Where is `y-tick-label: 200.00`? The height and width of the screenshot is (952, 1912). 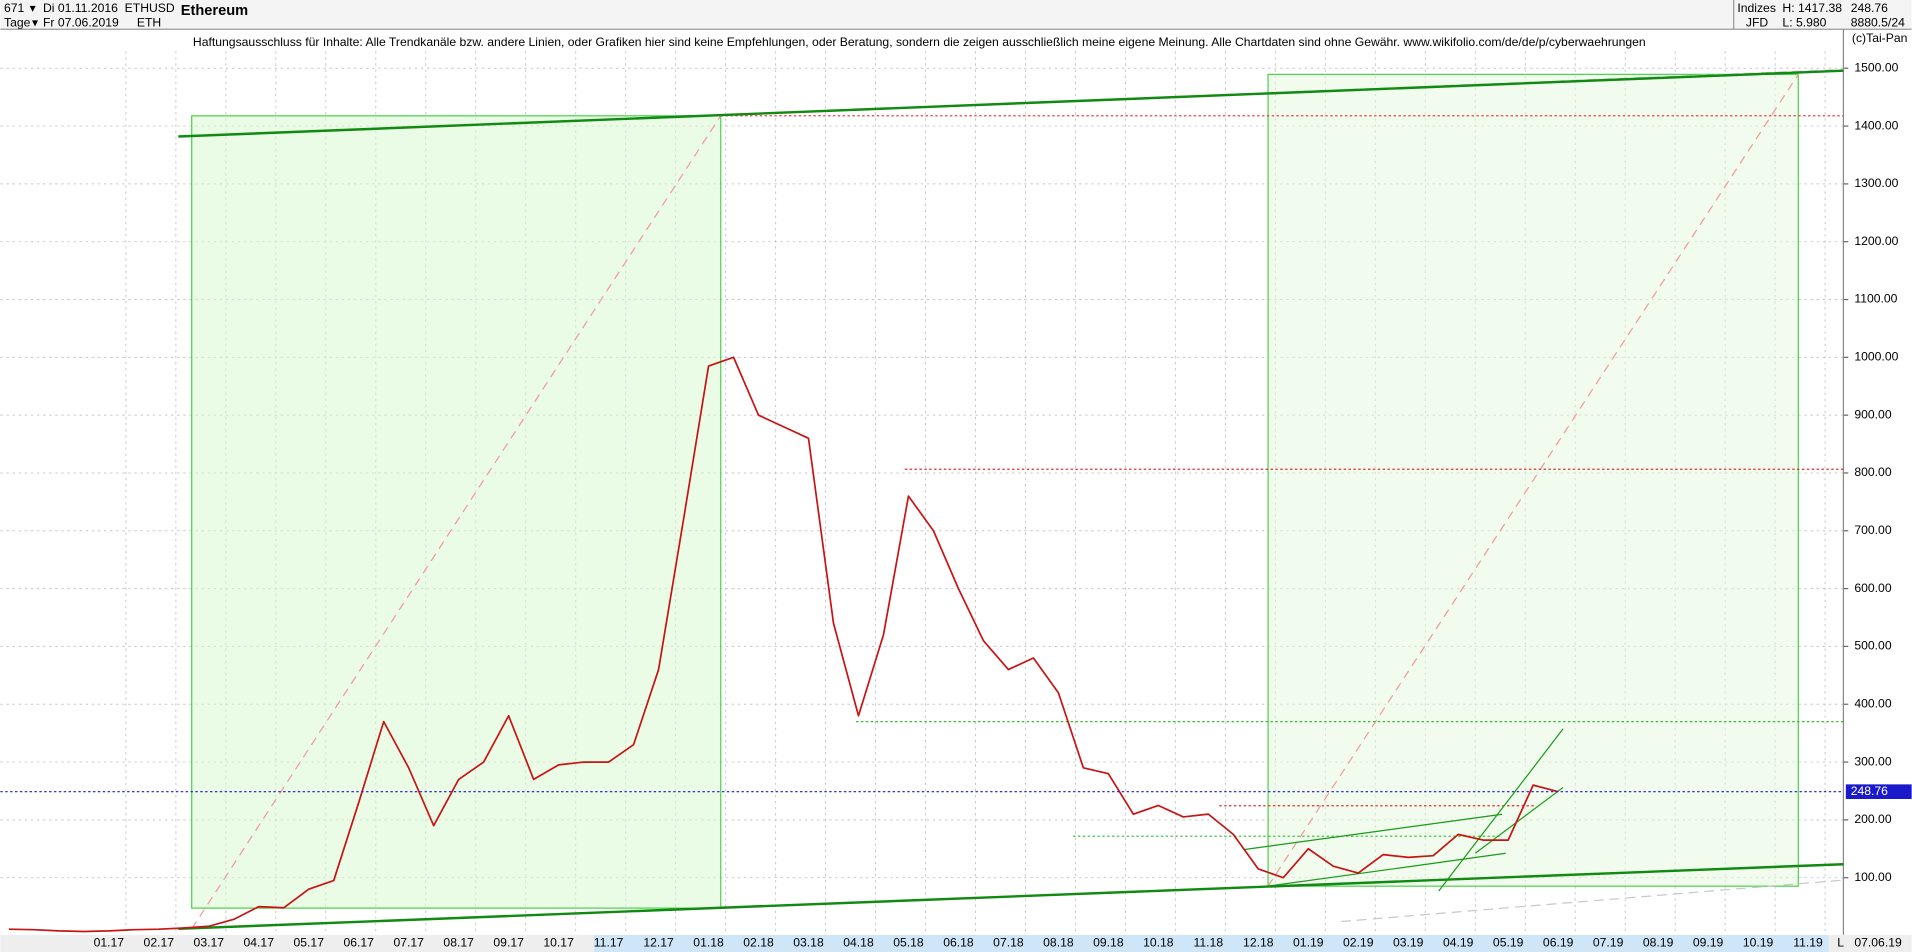
y-tick-label: 200.00 is located at coordinates (1872, 819).